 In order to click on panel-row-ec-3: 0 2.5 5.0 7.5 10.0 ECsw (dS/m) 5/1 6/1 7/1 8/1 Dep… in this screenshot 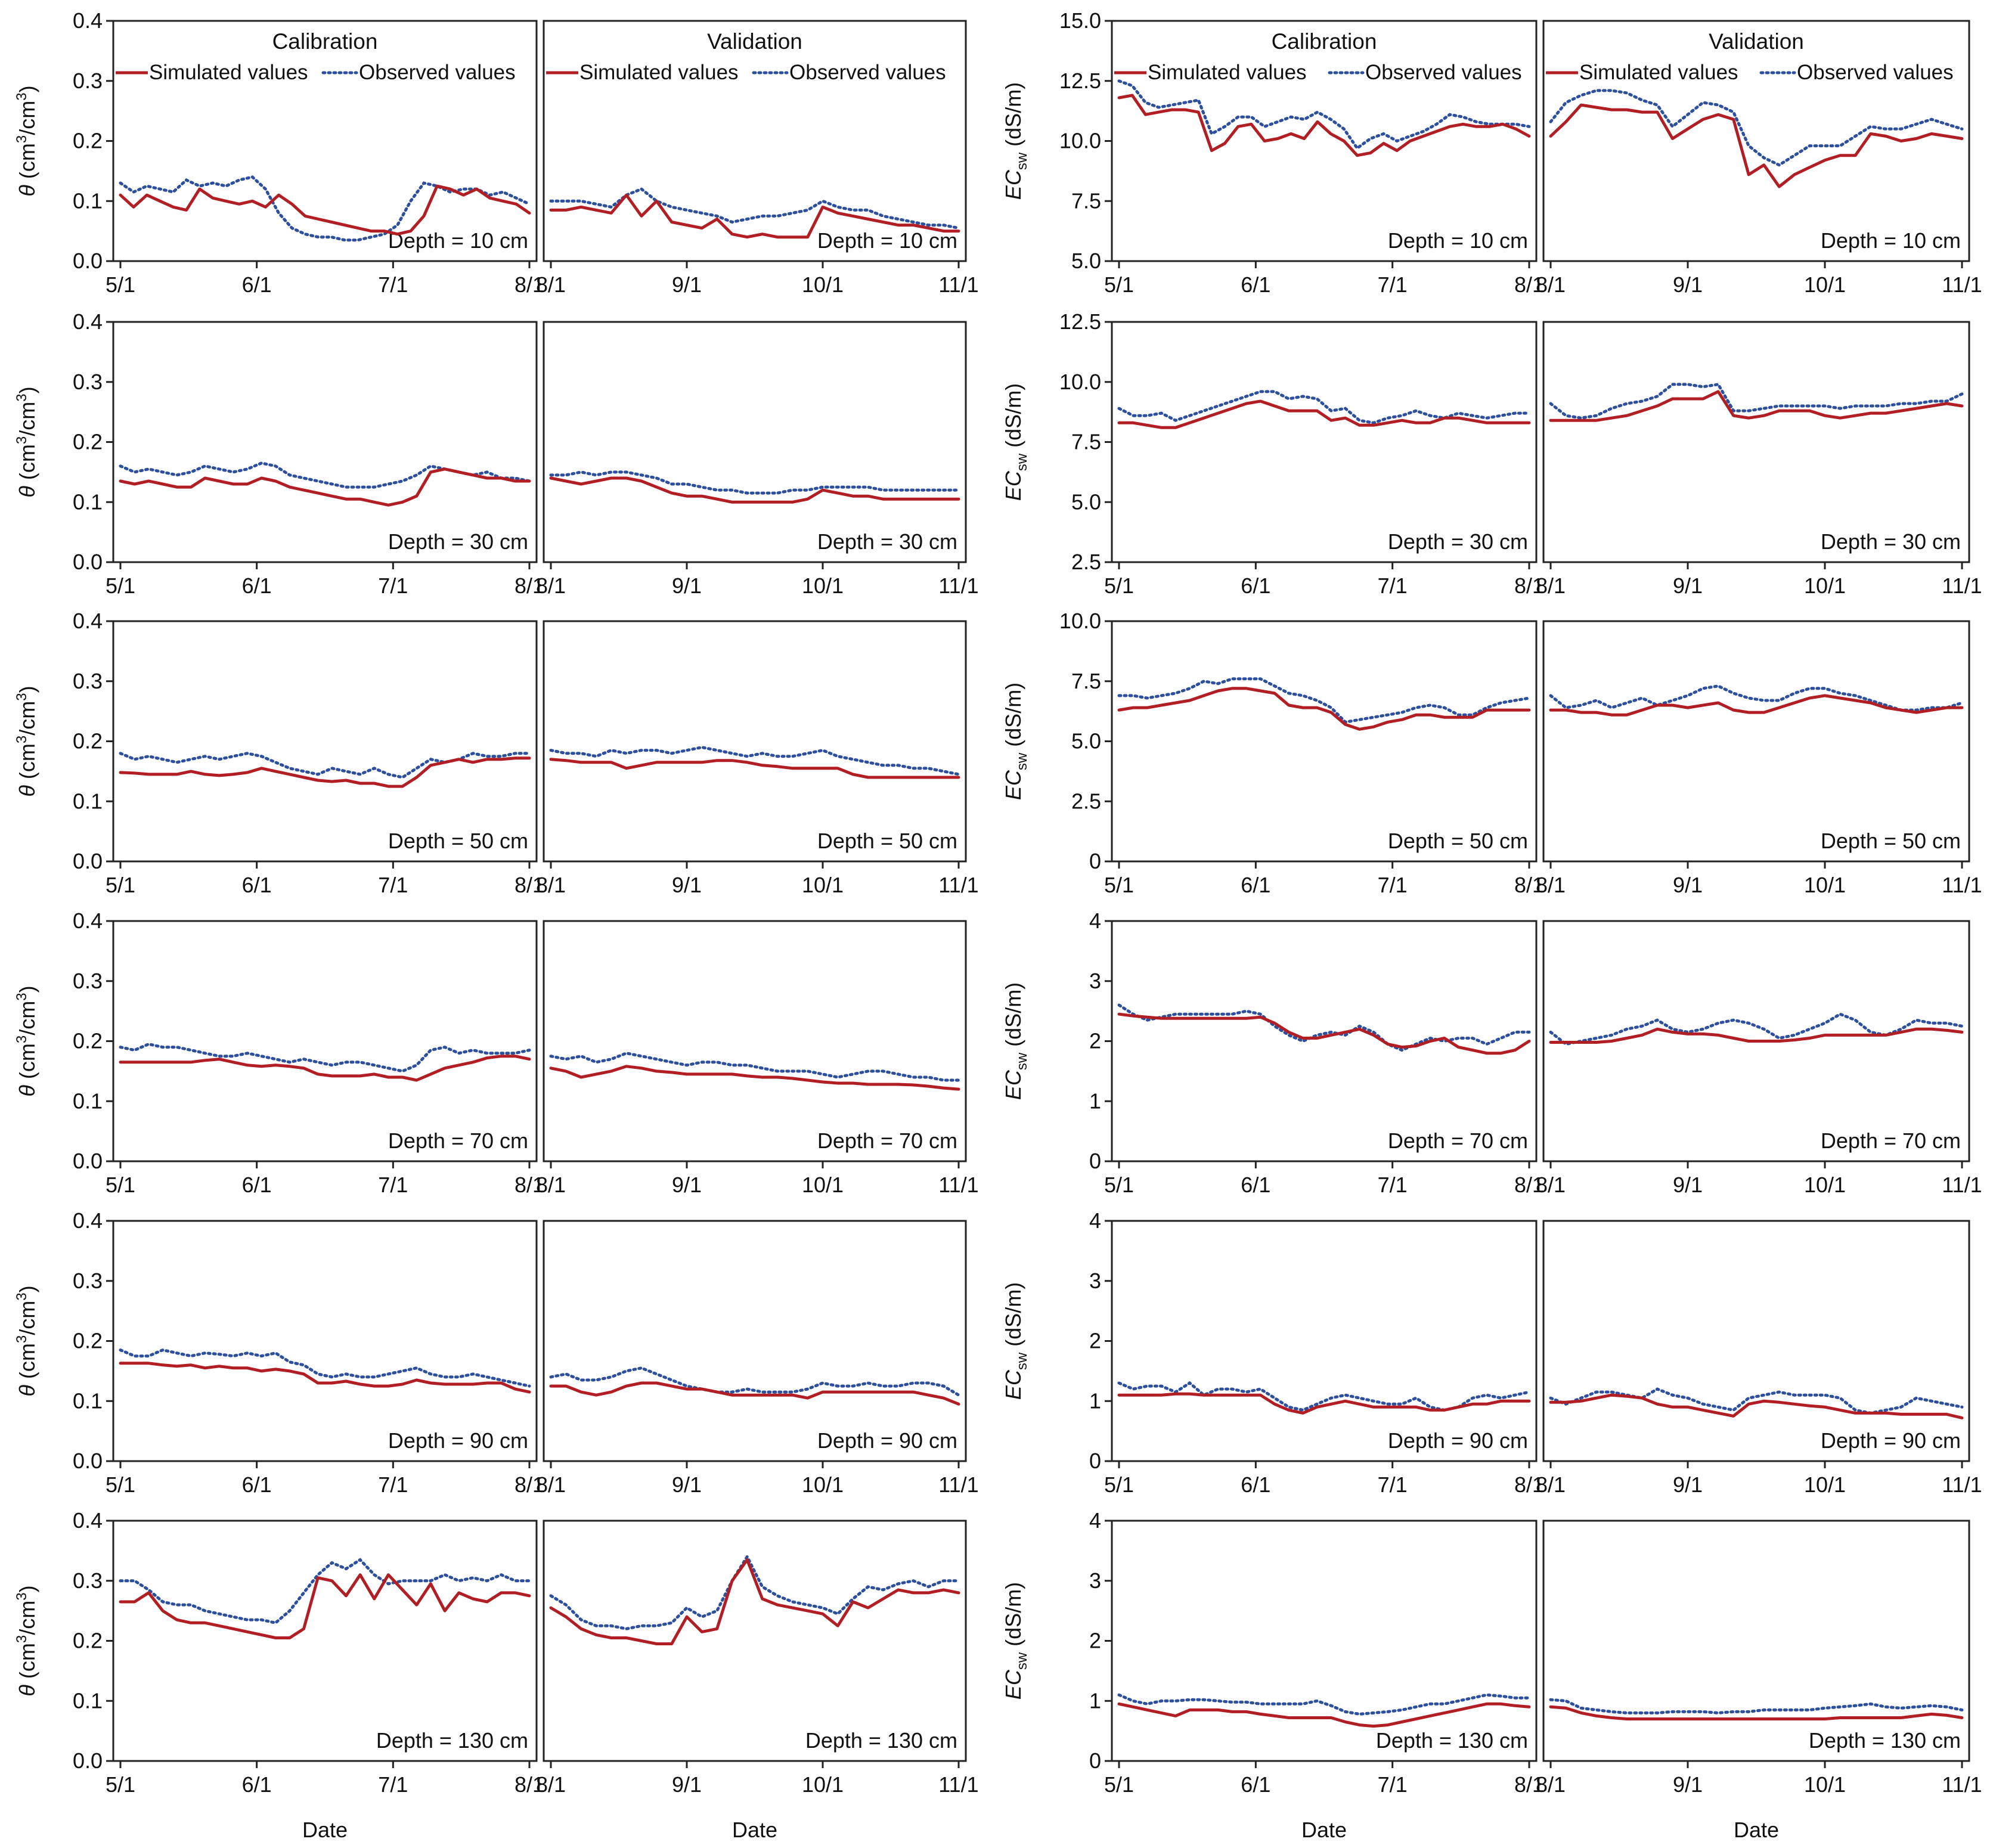, I will do `click(1492, 753)`.